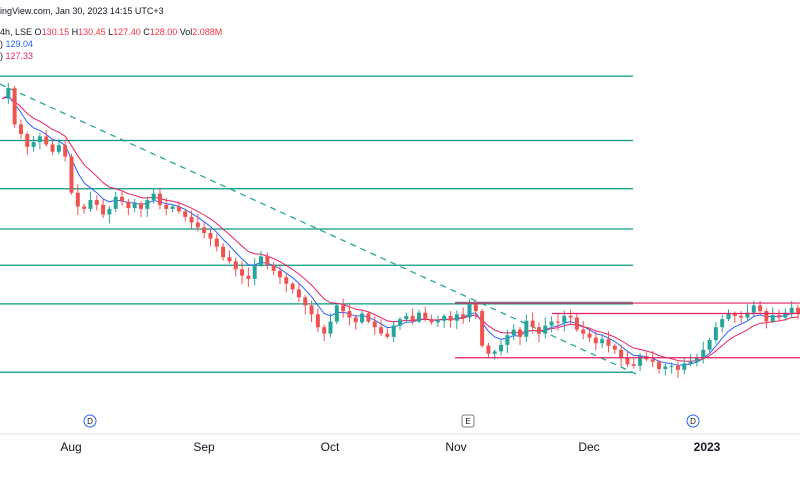  Describe the element at coordinates (55, 32) in the screenshot. I see `open-value: 130.15` at that location.